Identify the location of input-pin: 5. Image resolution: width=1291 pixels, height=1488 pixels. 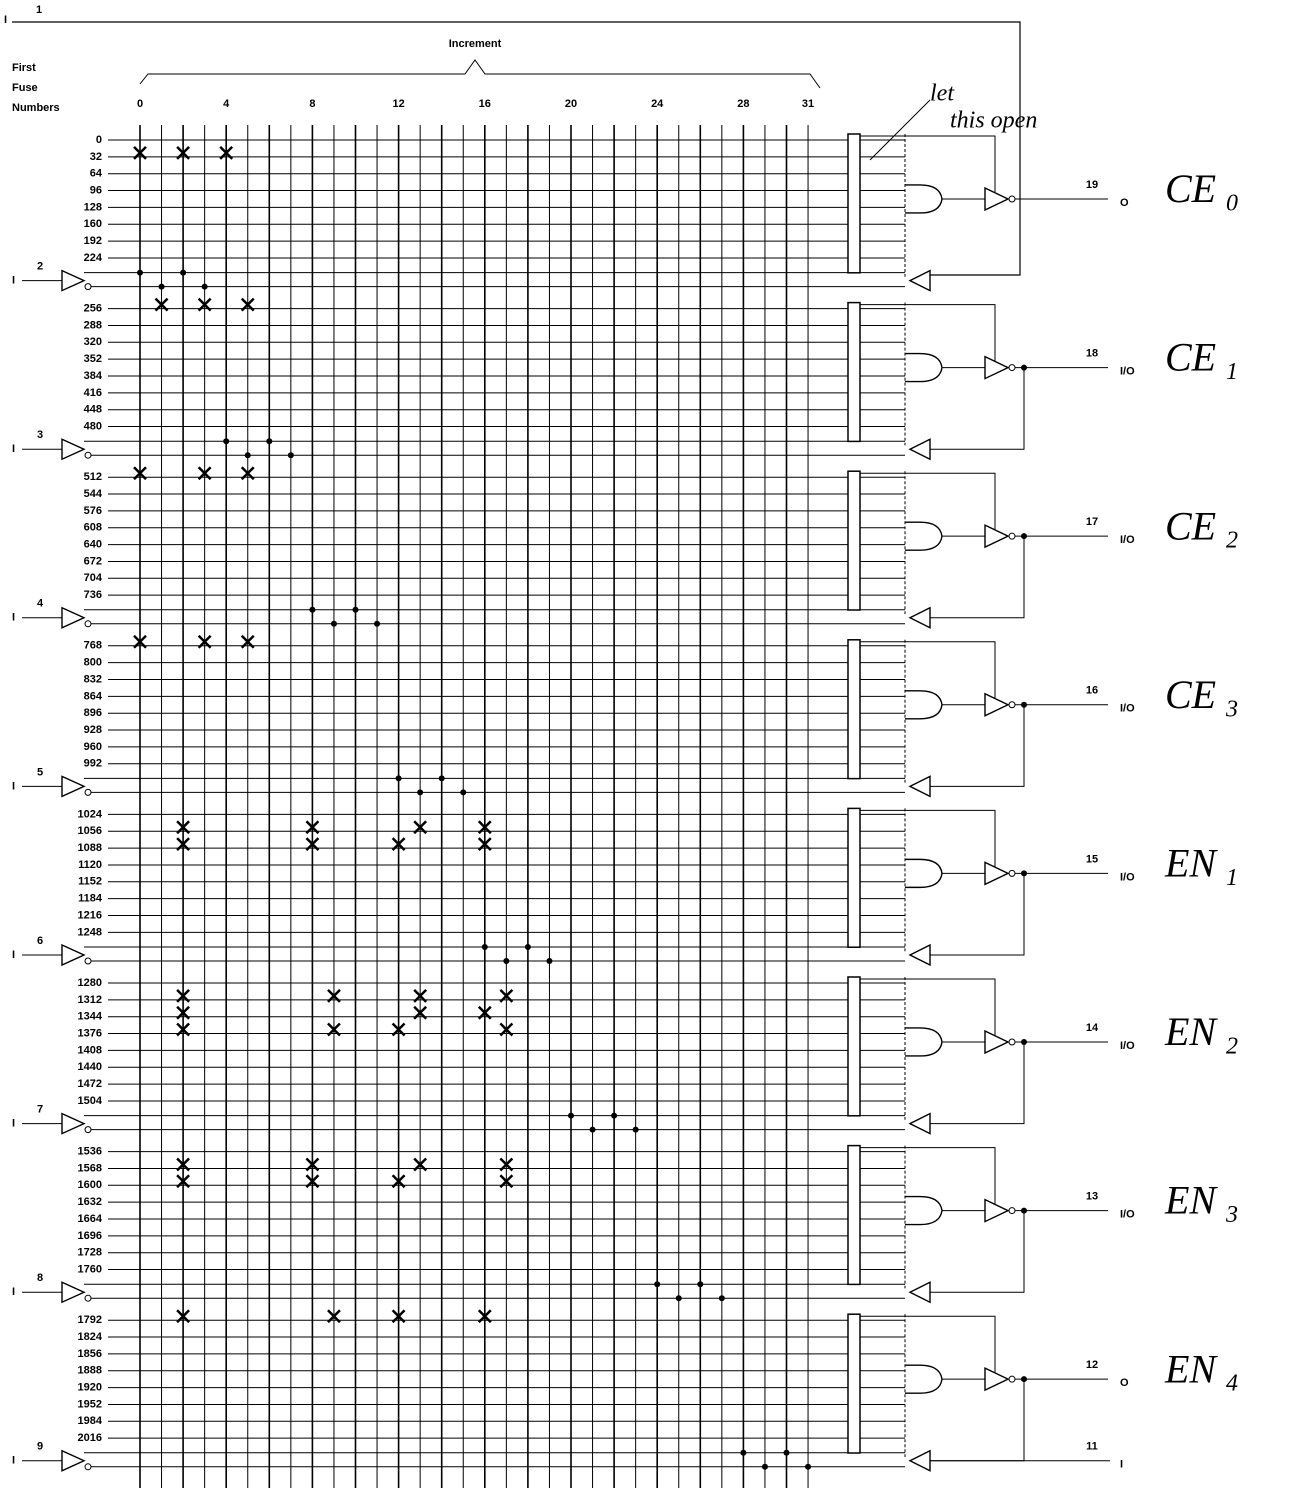
(40, 772).